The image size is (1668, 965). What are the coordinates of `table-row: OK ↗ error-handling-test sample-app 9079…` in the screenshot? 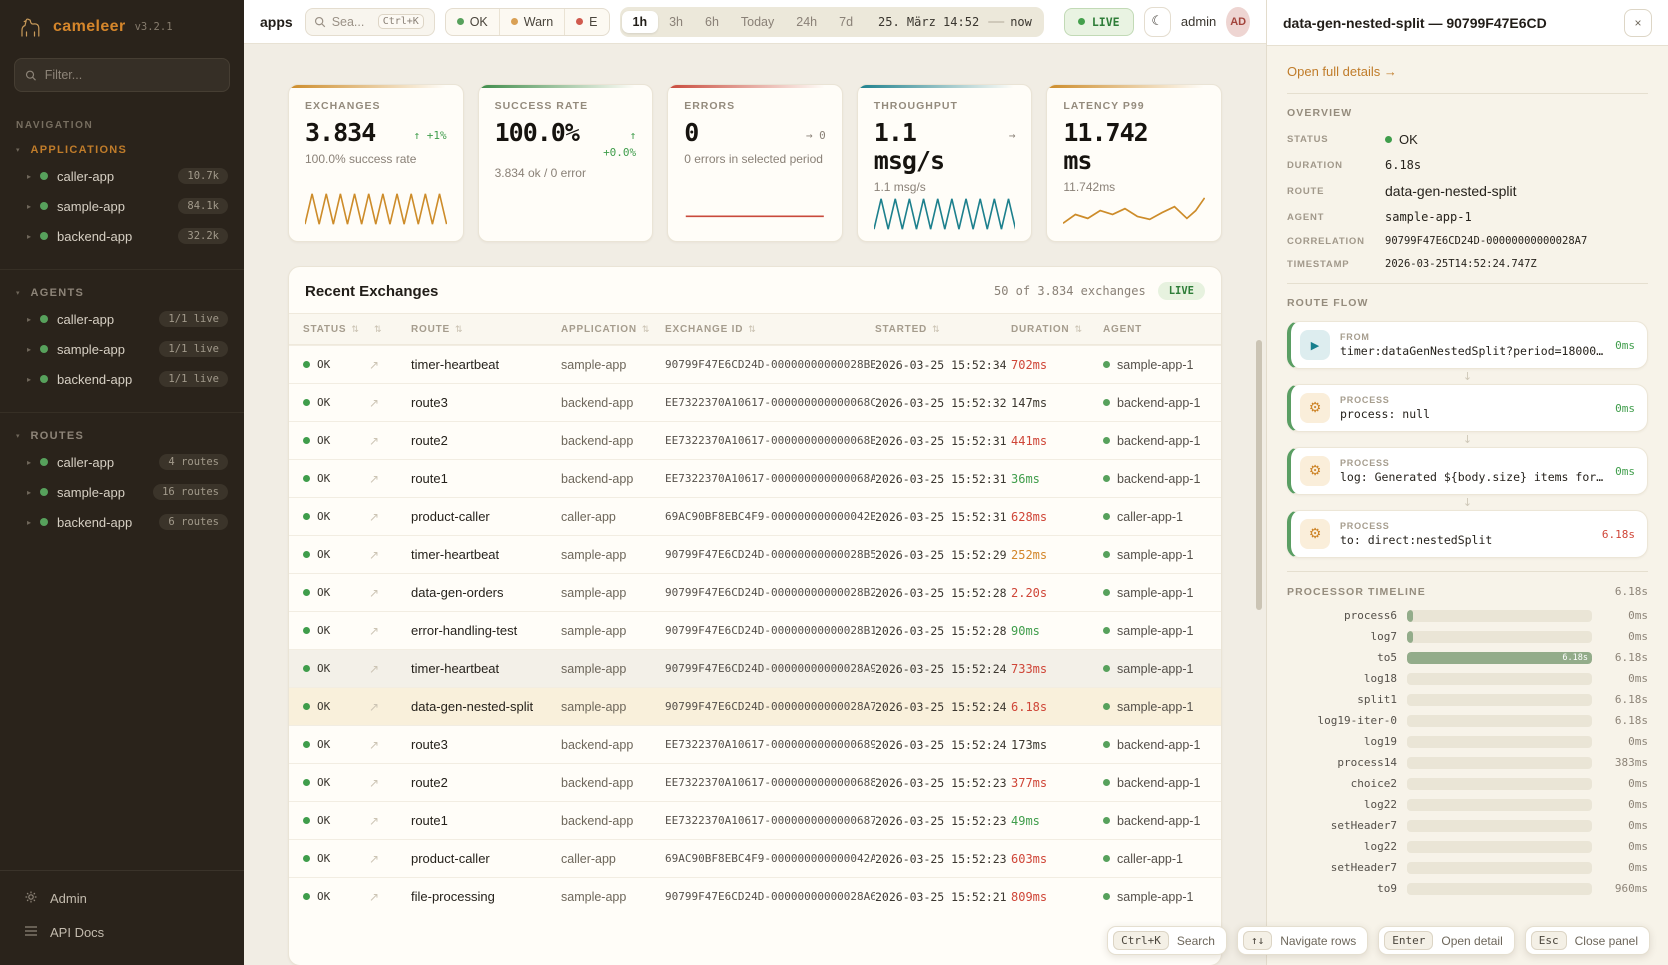 It's located at (755, 630).